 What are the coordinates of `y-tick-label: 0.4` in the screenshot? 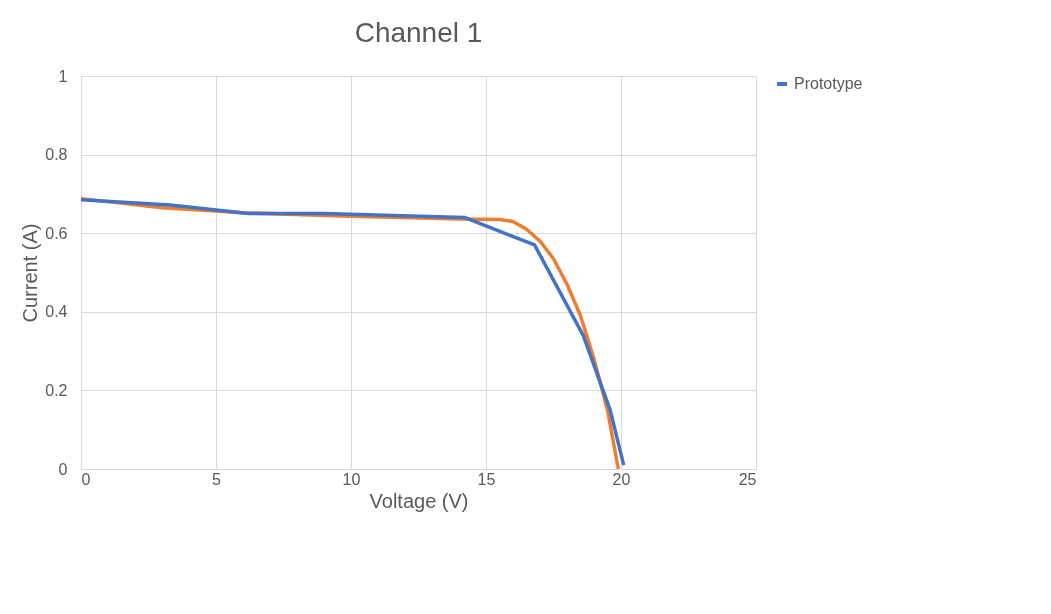 It's located at (56, 312).